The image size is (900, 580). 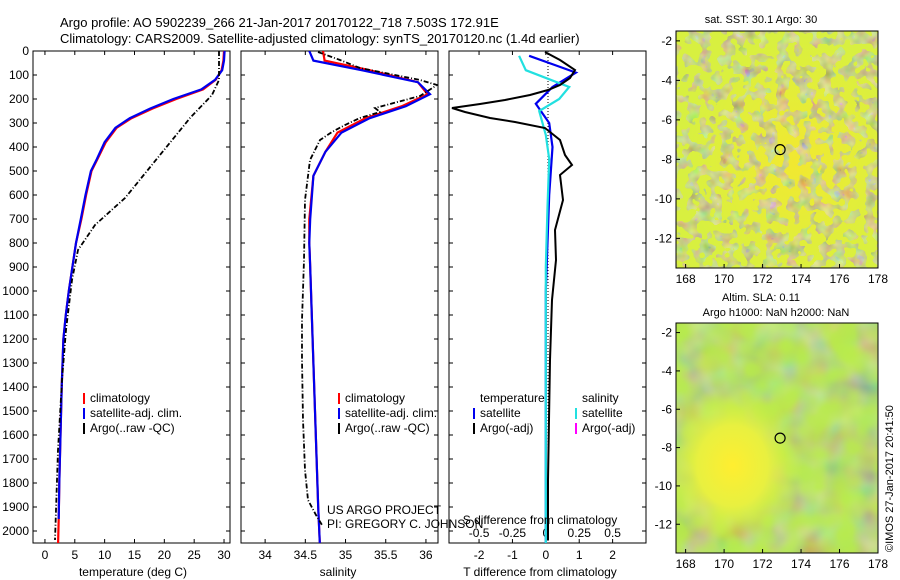 What do you see at coordinates (15, 339) in the screenshot?
I see `depth-tick-label: 1200` at bounding box center [15, 339].